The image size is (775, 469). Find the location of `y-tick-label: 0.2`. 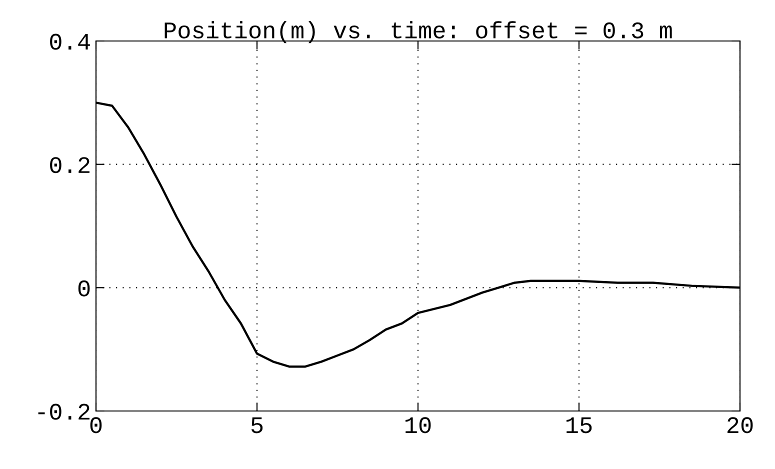

y-tick-label: 0.2 is located at coordinates (70, 165).